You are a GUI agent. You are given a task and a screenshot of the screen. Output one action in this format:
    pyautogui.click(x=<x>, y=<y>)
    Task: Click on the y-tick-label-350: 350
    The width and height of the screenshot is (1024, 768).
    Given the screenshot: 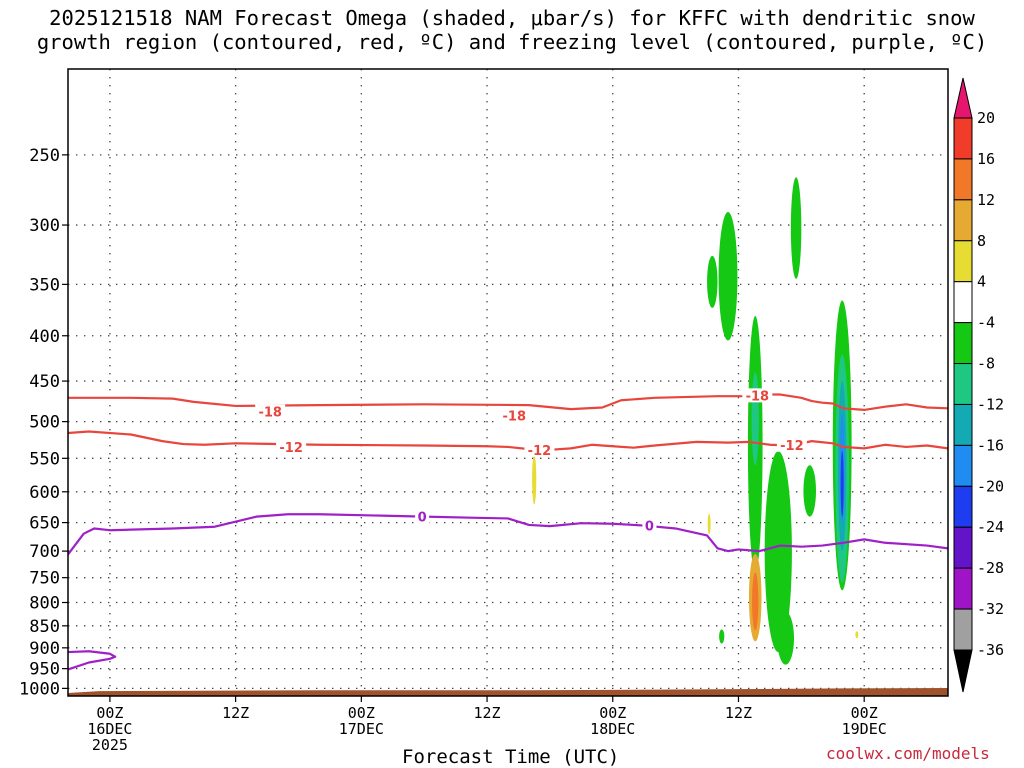 What is the action you would take?
    pyautogui.click(x=44, y=285)
    